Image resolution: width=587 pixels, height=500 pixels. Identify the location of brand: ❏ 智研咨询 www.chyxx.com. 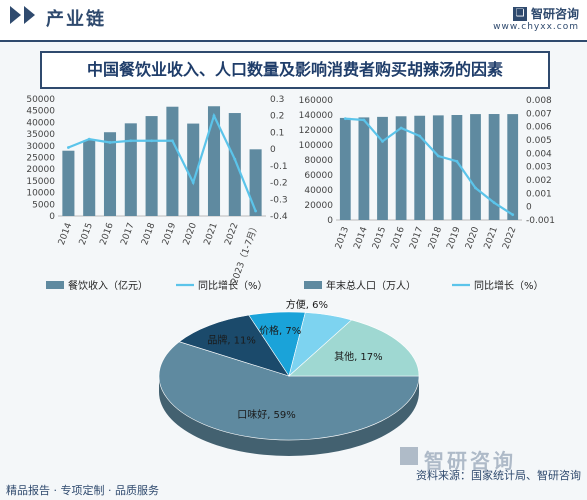
(536, 17).